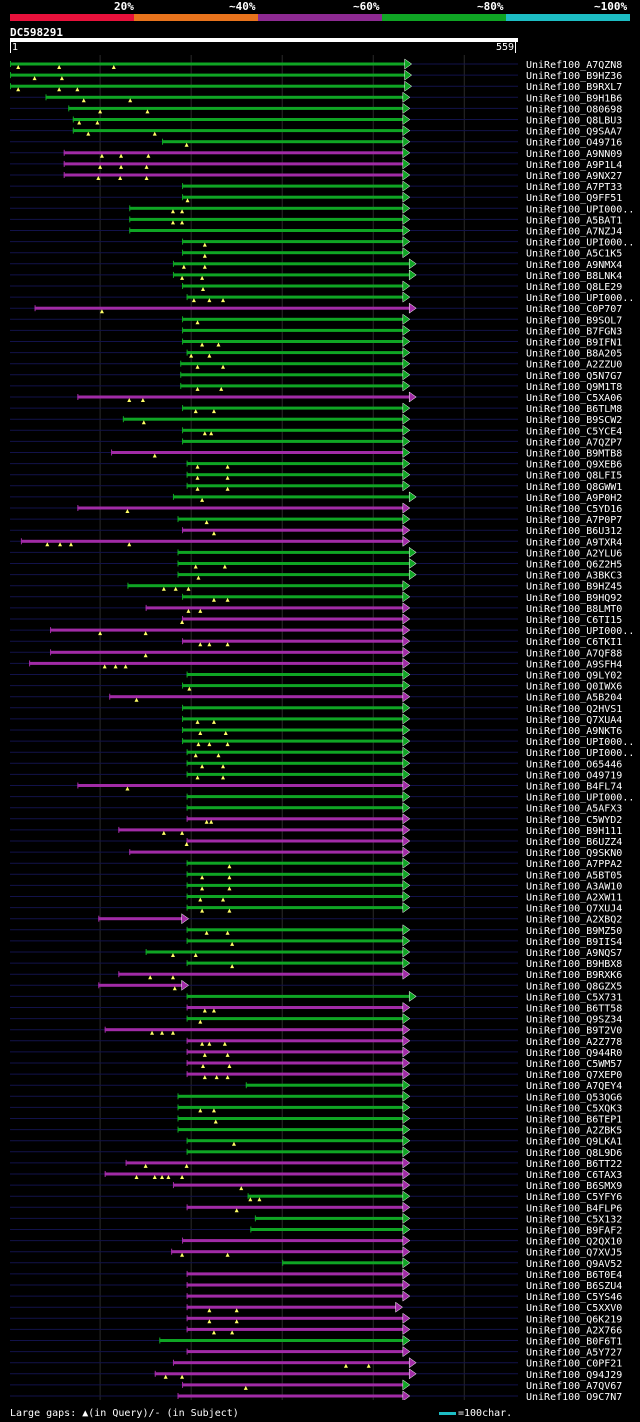  I want to click on hit-label: UniRef100_Q9AV52, so click(574, 1264).